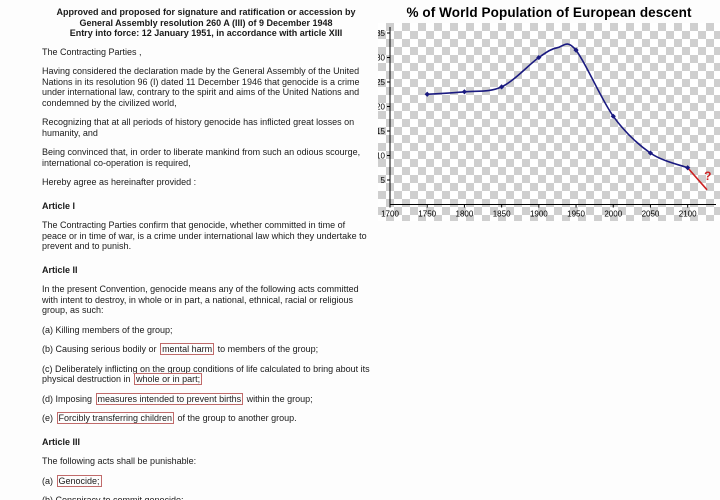 This screenshot has height=500, width=720. I want to click on item-3a-text: (a), so click(49, 480).